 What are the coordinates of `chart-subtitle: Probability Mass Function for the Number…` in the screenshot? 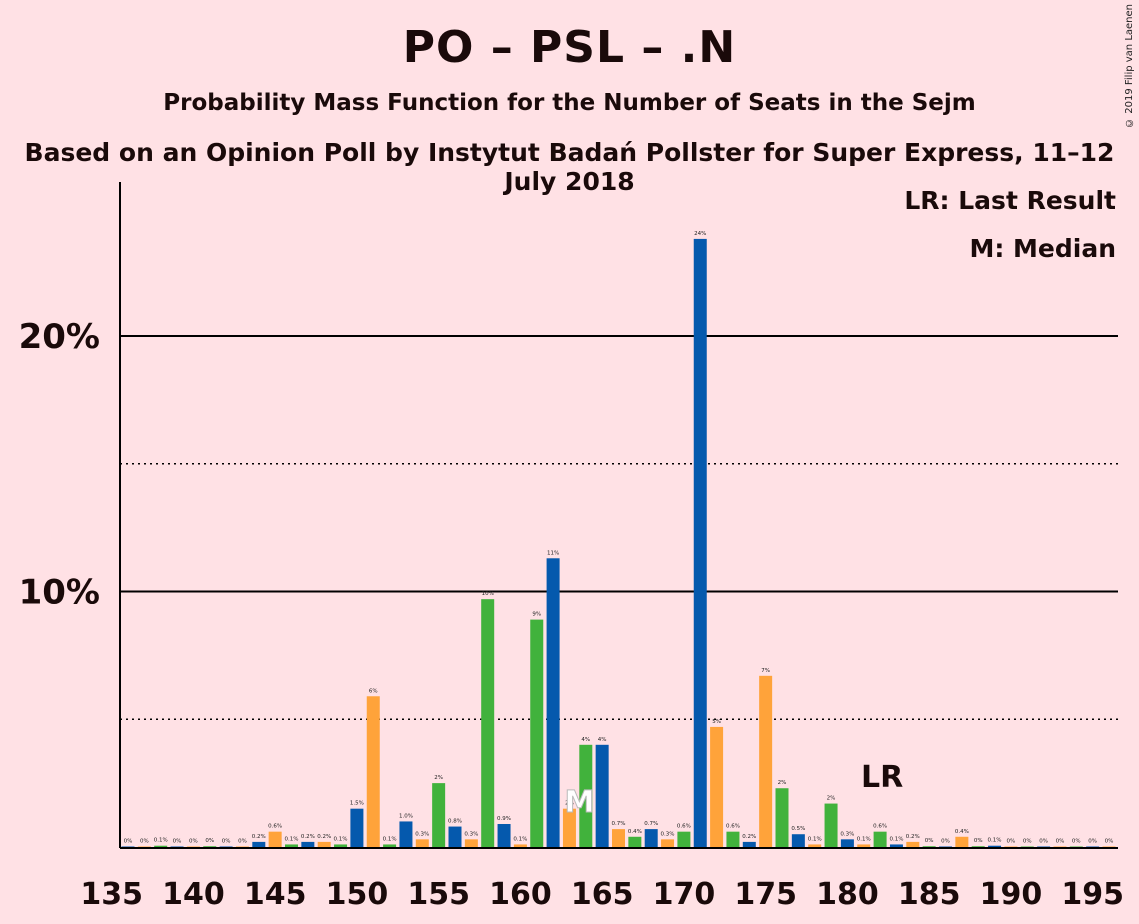 It's located at (569, 103).